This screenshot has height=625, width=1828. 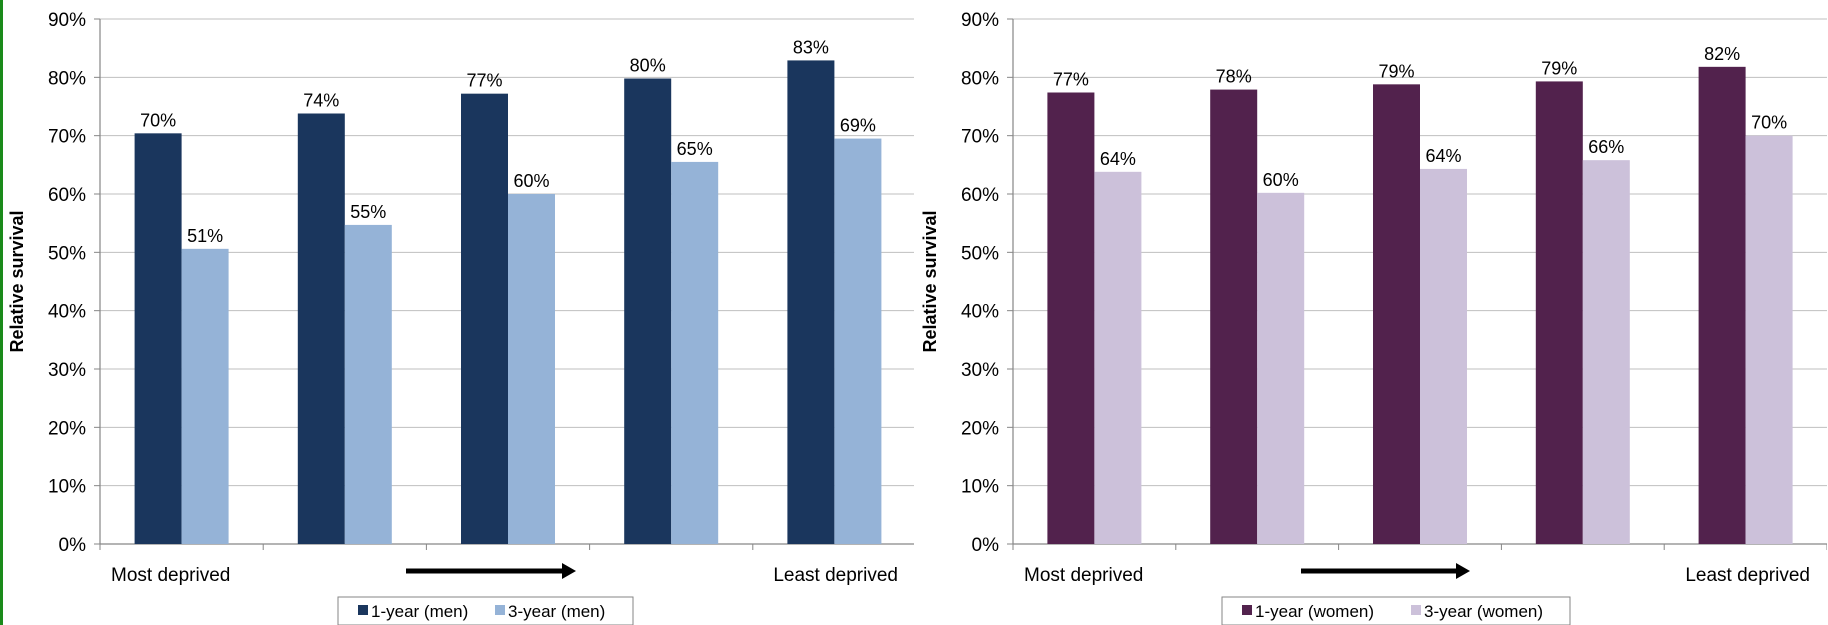 What do you see at coordinates (321, 101) in the screenshot?
I see `data-label: 74%` at bounding box center [321, 101].